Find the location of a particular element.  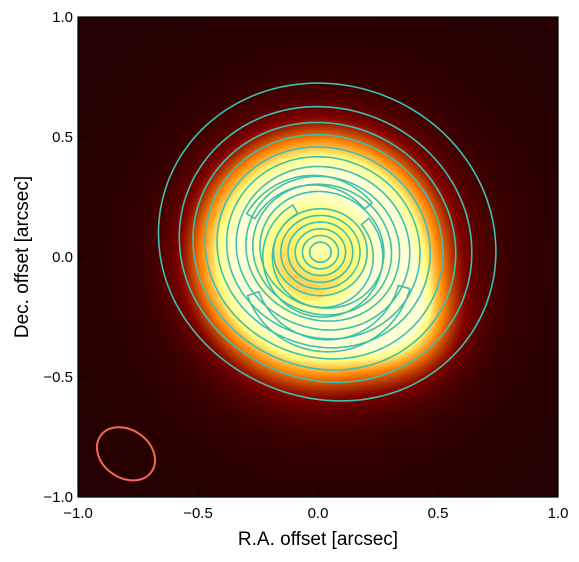

x-tick-label-4: 1.0 is located at coordinates (558, 513).